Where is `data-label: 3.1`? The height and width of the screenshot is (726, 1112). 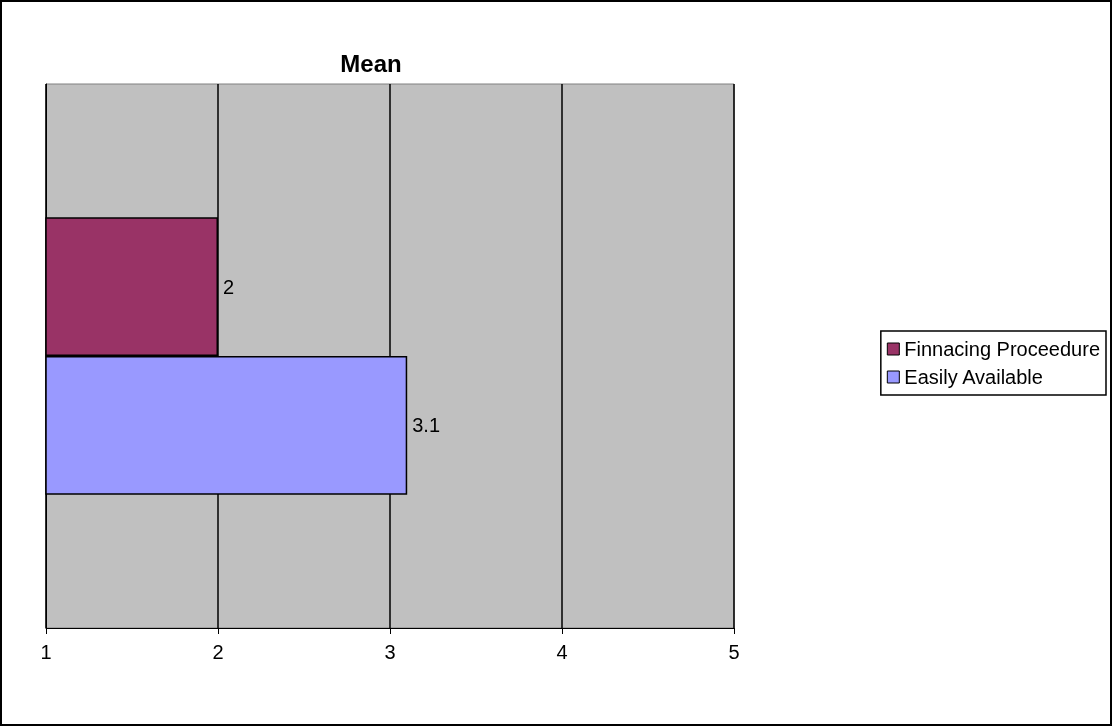
data-label: 3.1 is located at coordinates (426, 425).